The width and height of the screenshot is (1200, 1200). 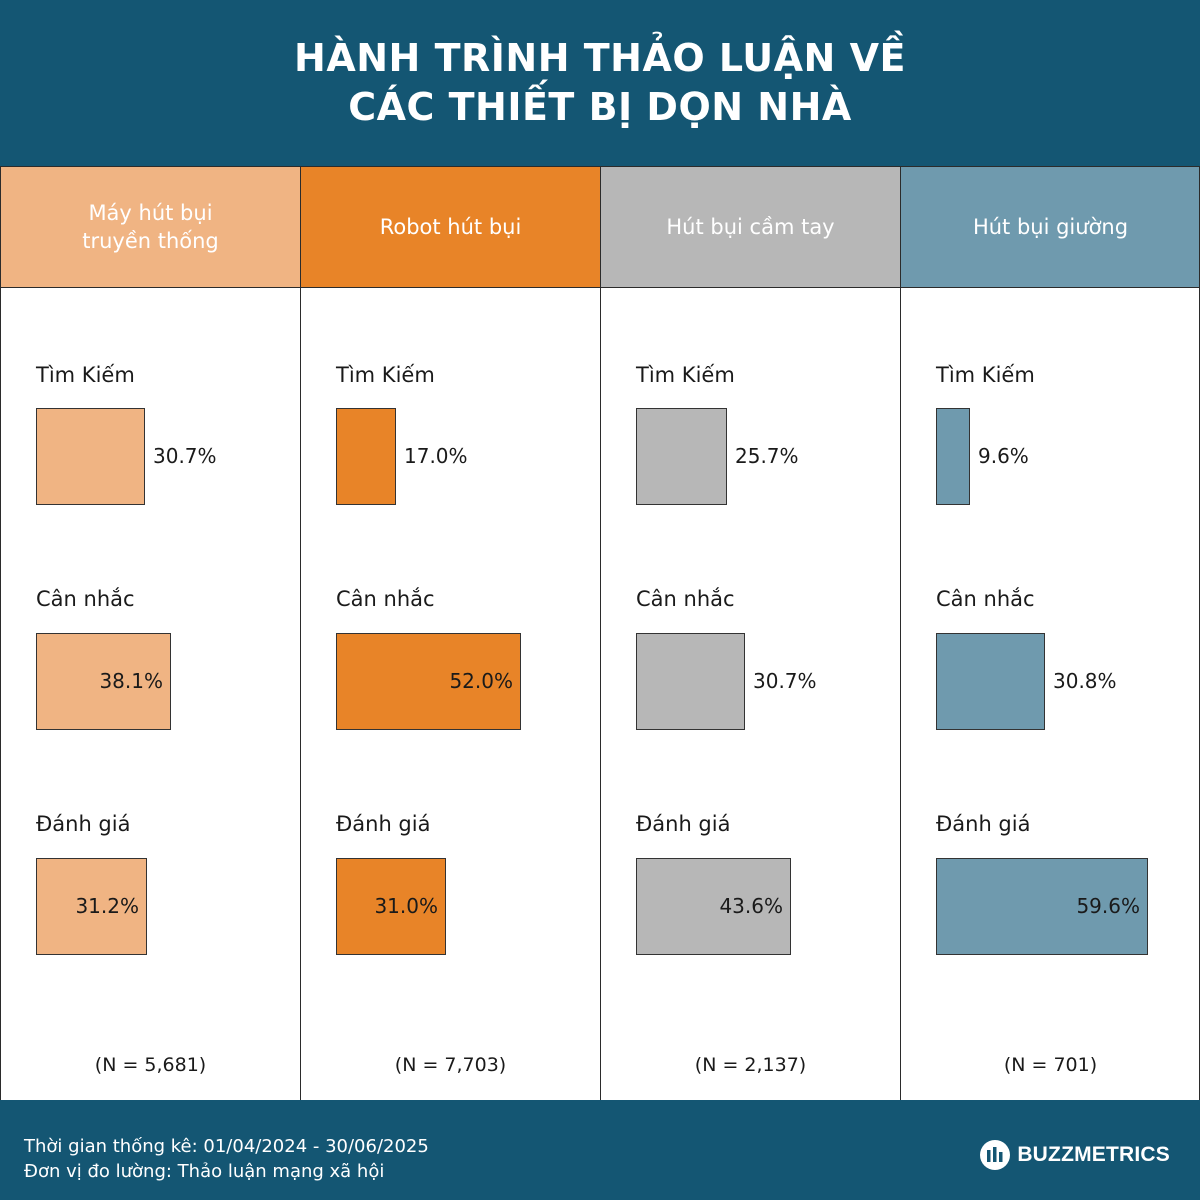 What do you see at coordinates (150, 227) in the screenshot?
I see `series-header: Máy hút bụi truyền thống` at bounding box center [150, 227].